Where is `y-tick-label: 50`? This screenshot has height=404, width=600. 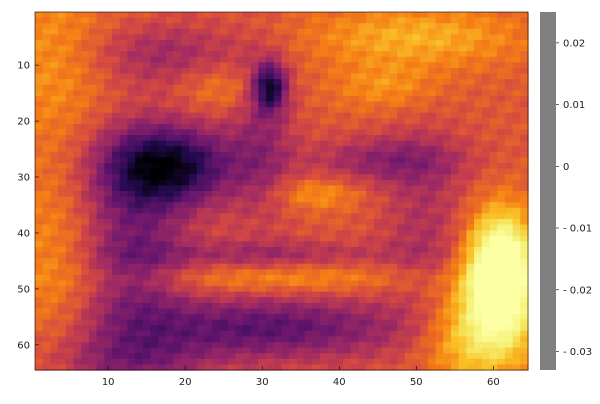
y-tick-label: 50 is located at coordinates (23, 289).